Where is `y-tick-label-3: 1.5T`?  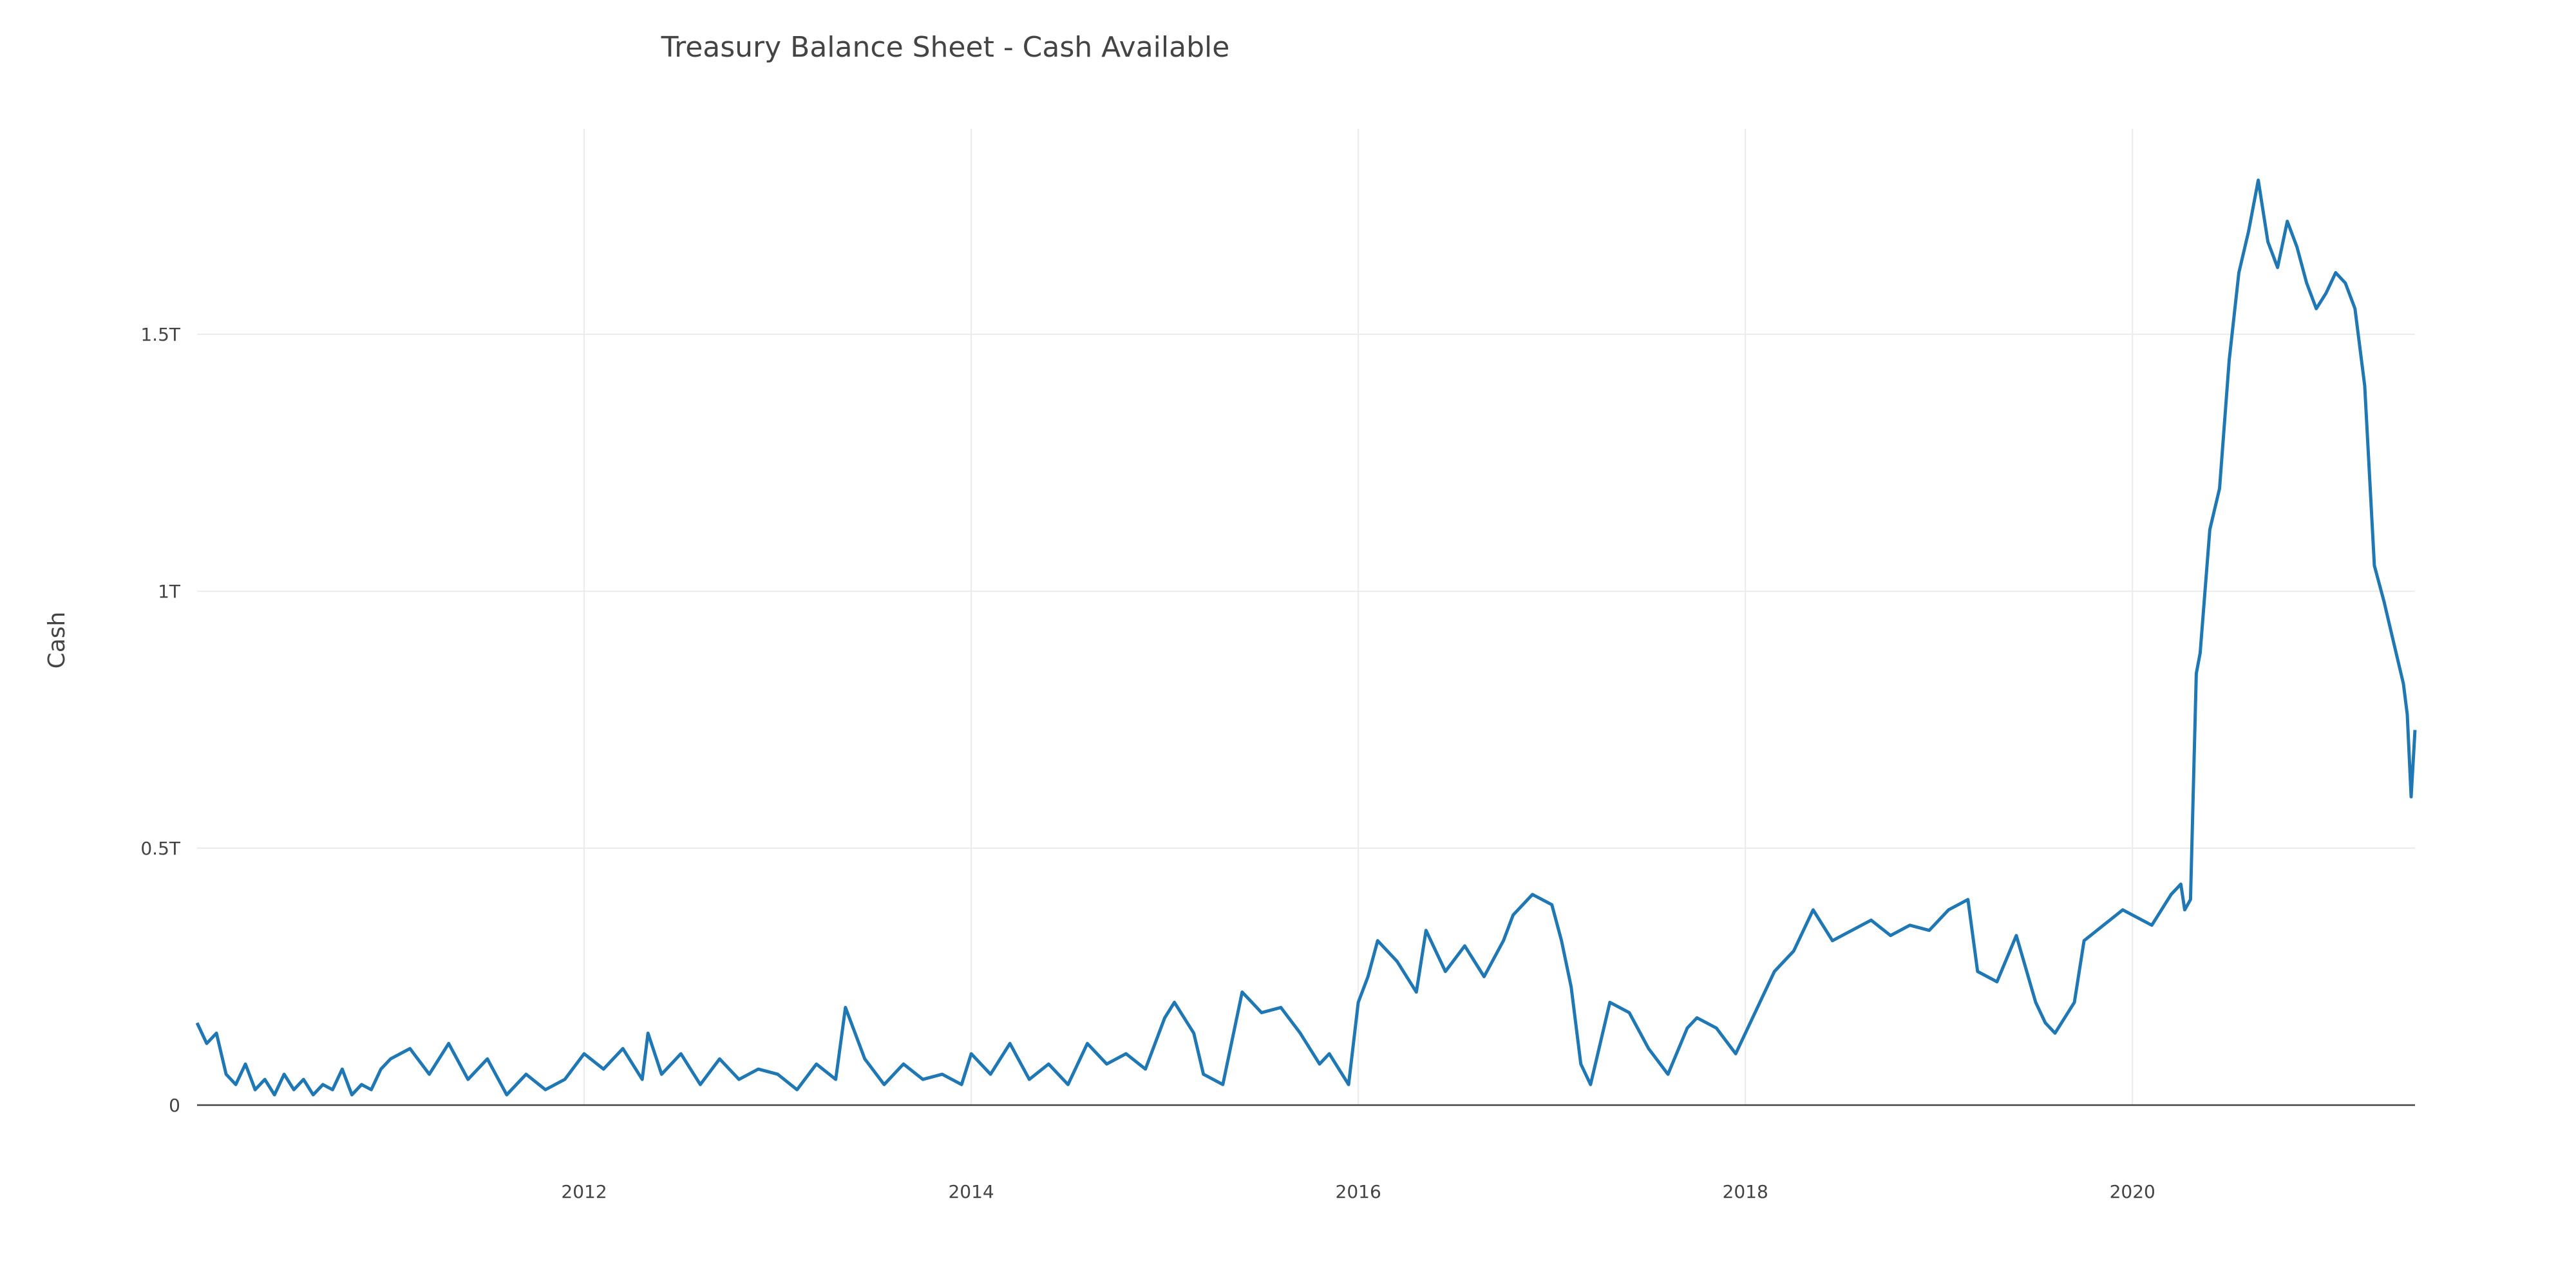
y-tick-label-3: 1.5T is located at coordinates (160, 334).